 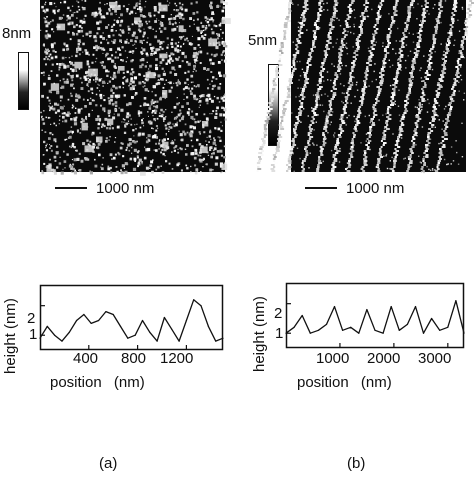 What do you see at coordinates (263, 40) in the screenshot?
I see `height-scale-label-b: 5nm` at bounding box center [263, 40].